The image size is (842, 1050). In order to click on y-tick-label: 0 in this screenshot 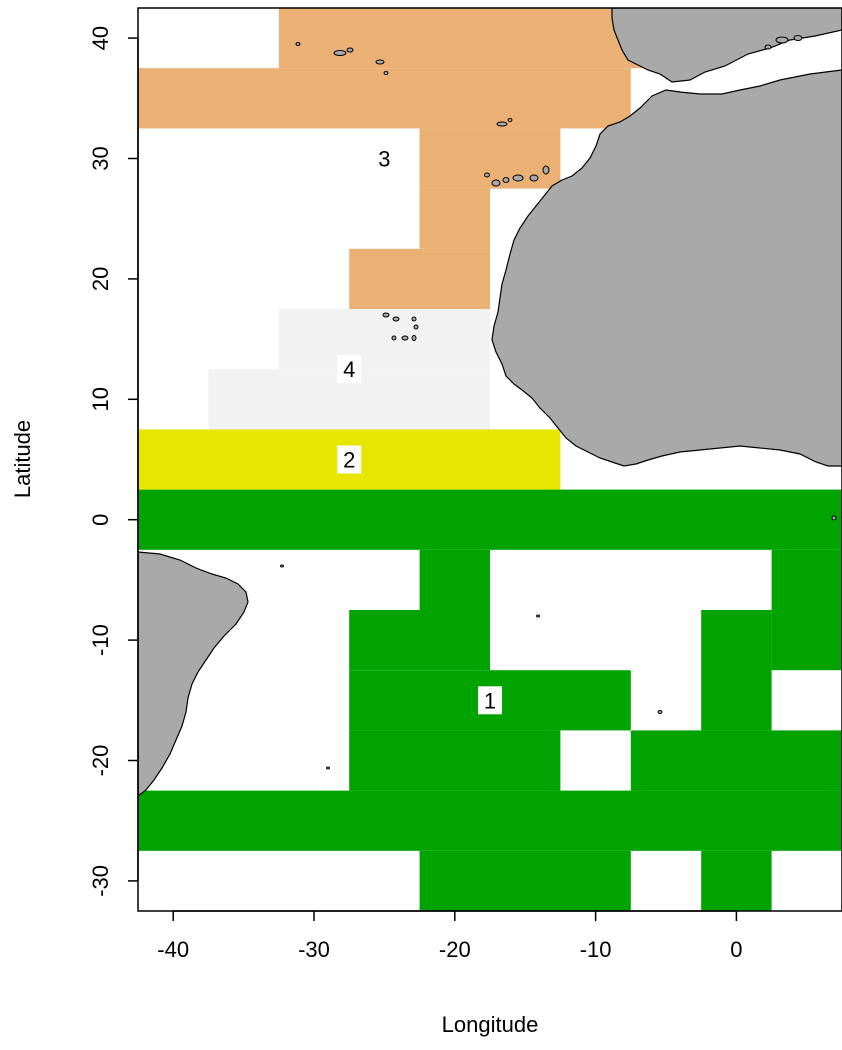, I will do `click(100, 520)`.